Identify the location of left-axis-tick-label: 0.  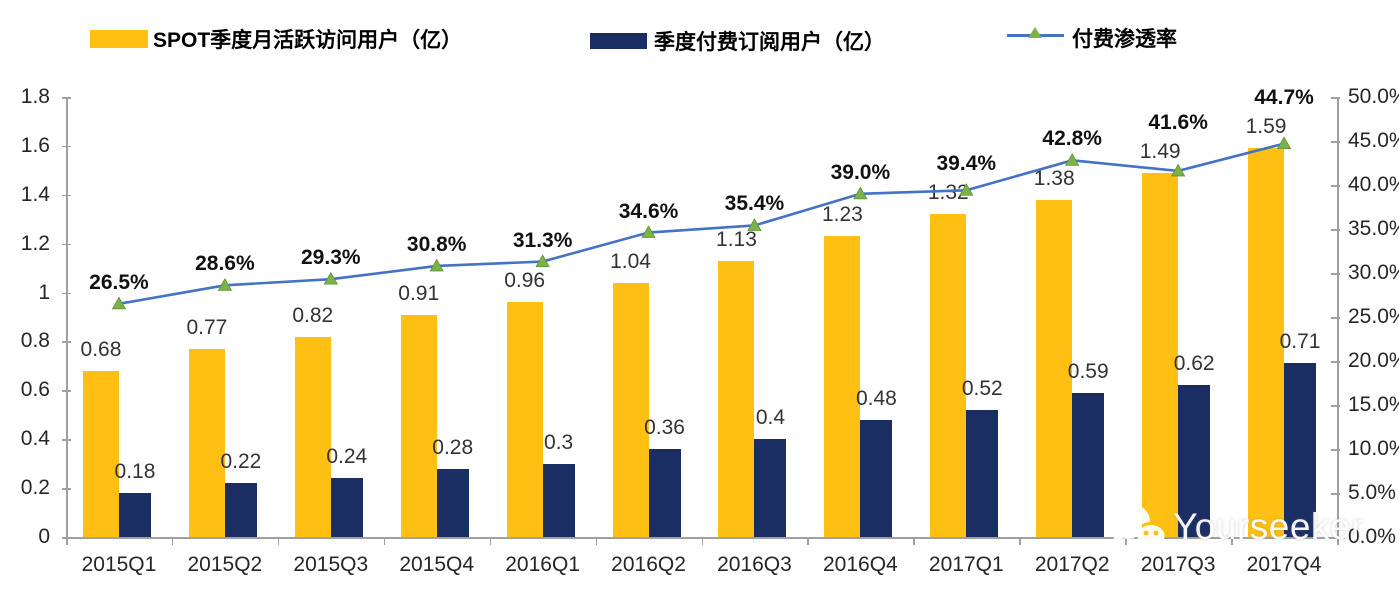
(44, 536).